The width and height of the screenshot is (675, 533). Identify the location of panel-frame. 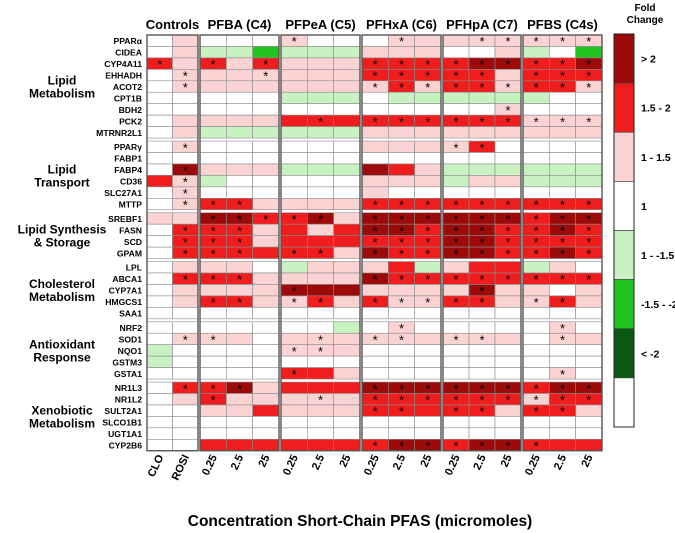
(239, 243).